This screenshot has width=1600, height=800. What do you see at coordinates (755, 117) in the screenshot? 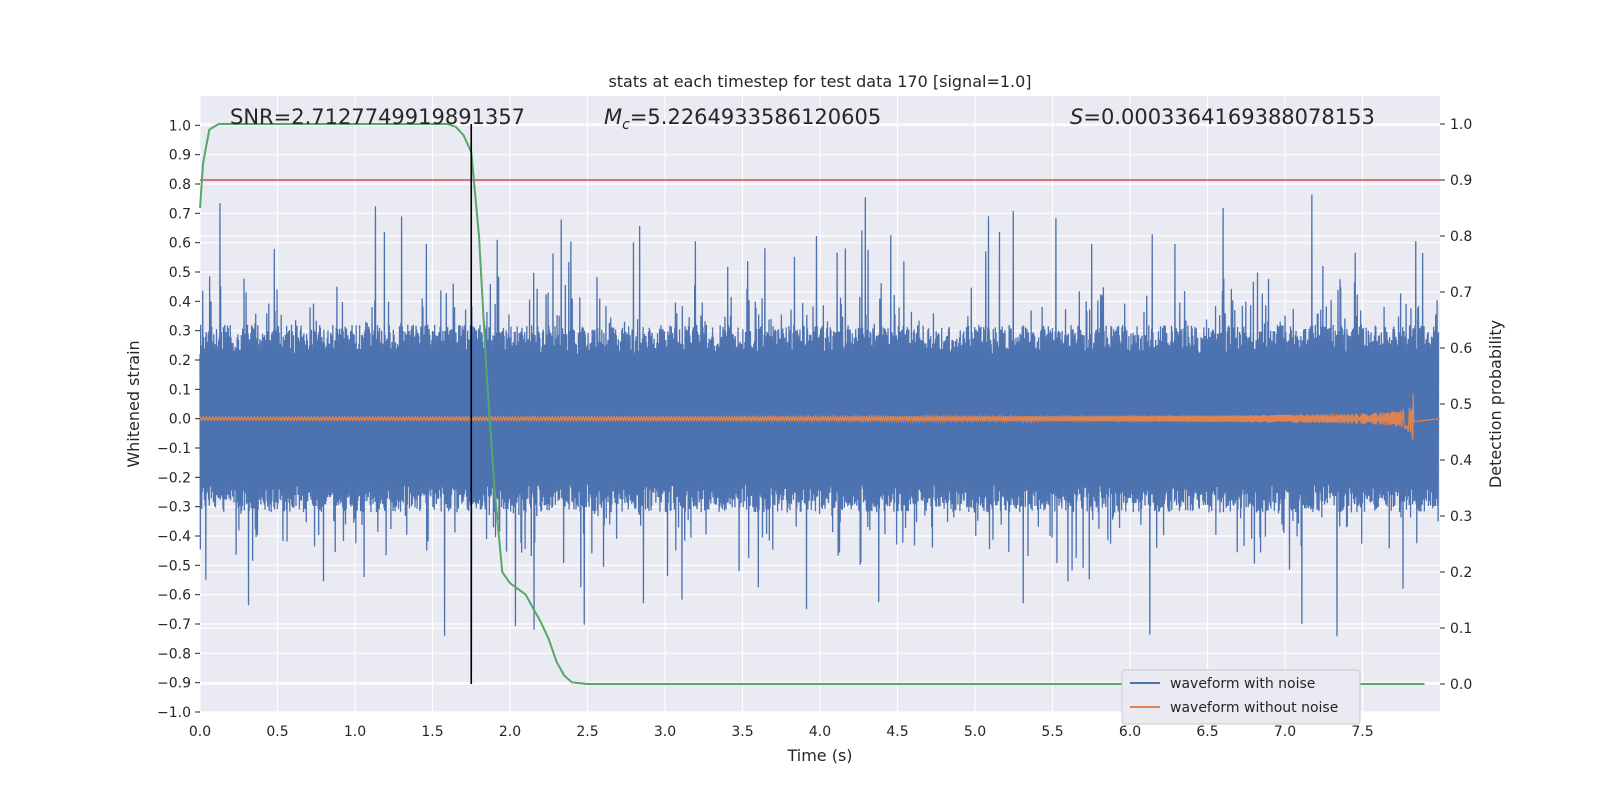
I see `annotation-mc-value: =5.2264933586120605` at bounding box center [755, 117].